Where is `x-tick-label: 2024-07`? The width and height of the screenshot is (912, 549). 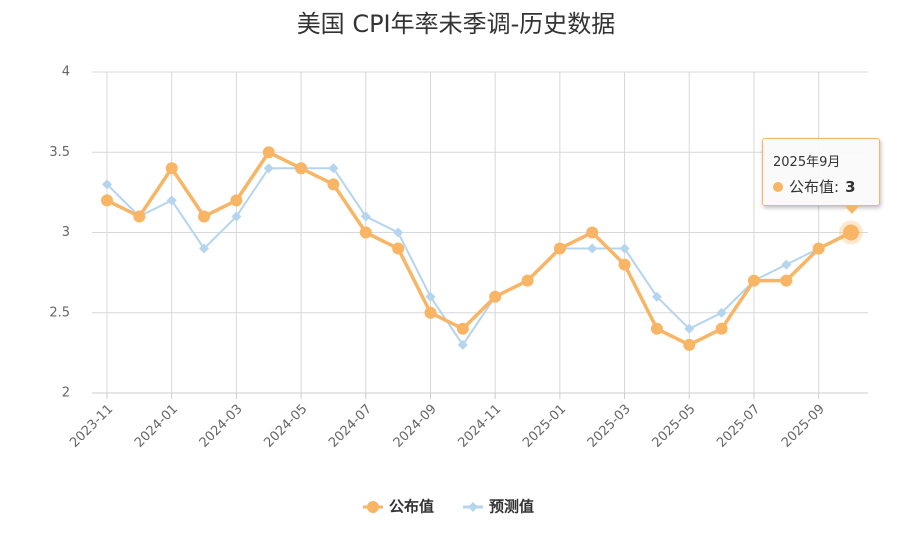
x-tick-label: 2024-07 is located at coordinates (350, 426).